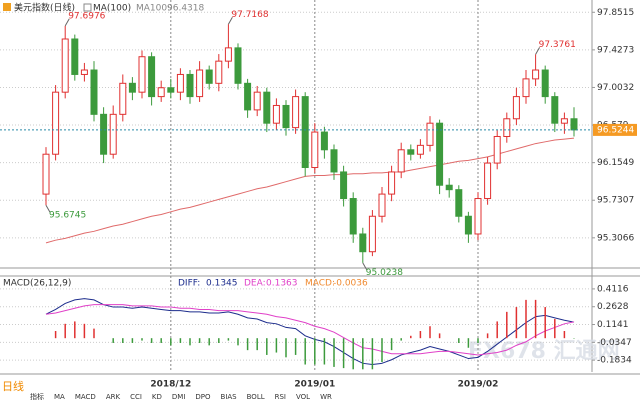 This screenshot has width=640, height=400. Describe the element at coordinates (185, 9) in the screenshot. I see `ma-legend-value: 96.4318` at that location.